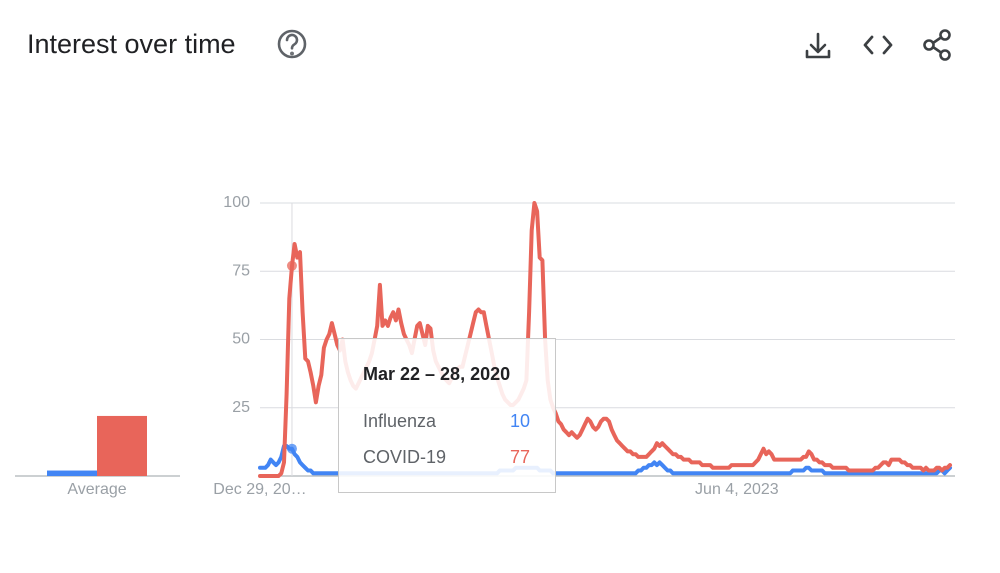 The height and width of the screenshot is (573, 1000). Describe the element at coordinates (241, 407) in the screenshot. I see `y-tick-label: 25` at that location.